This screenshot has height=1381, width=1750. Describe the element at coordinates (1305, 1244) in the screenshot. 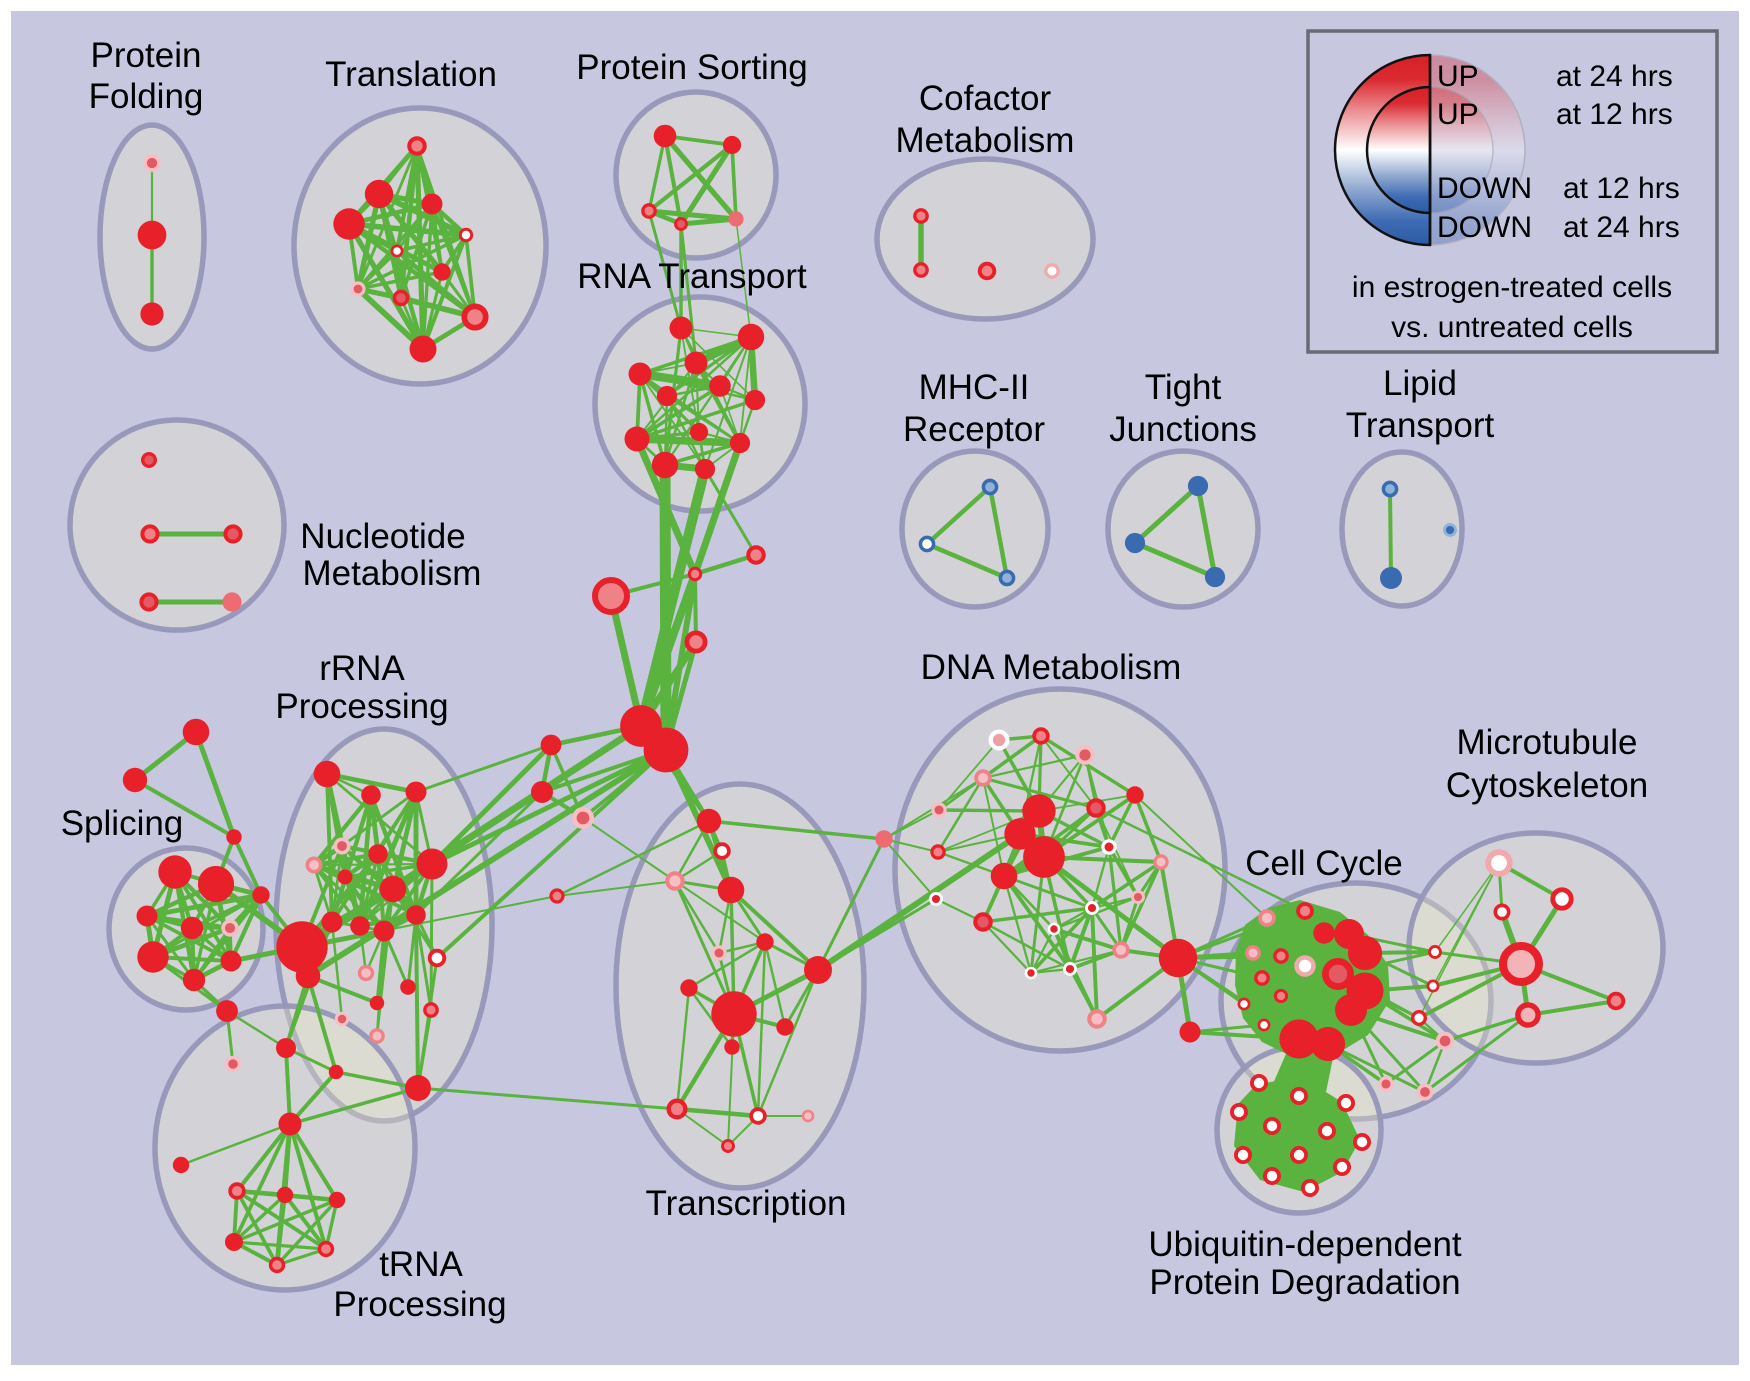

I see `svg-text: Ubiquitin-dependent` at that location.